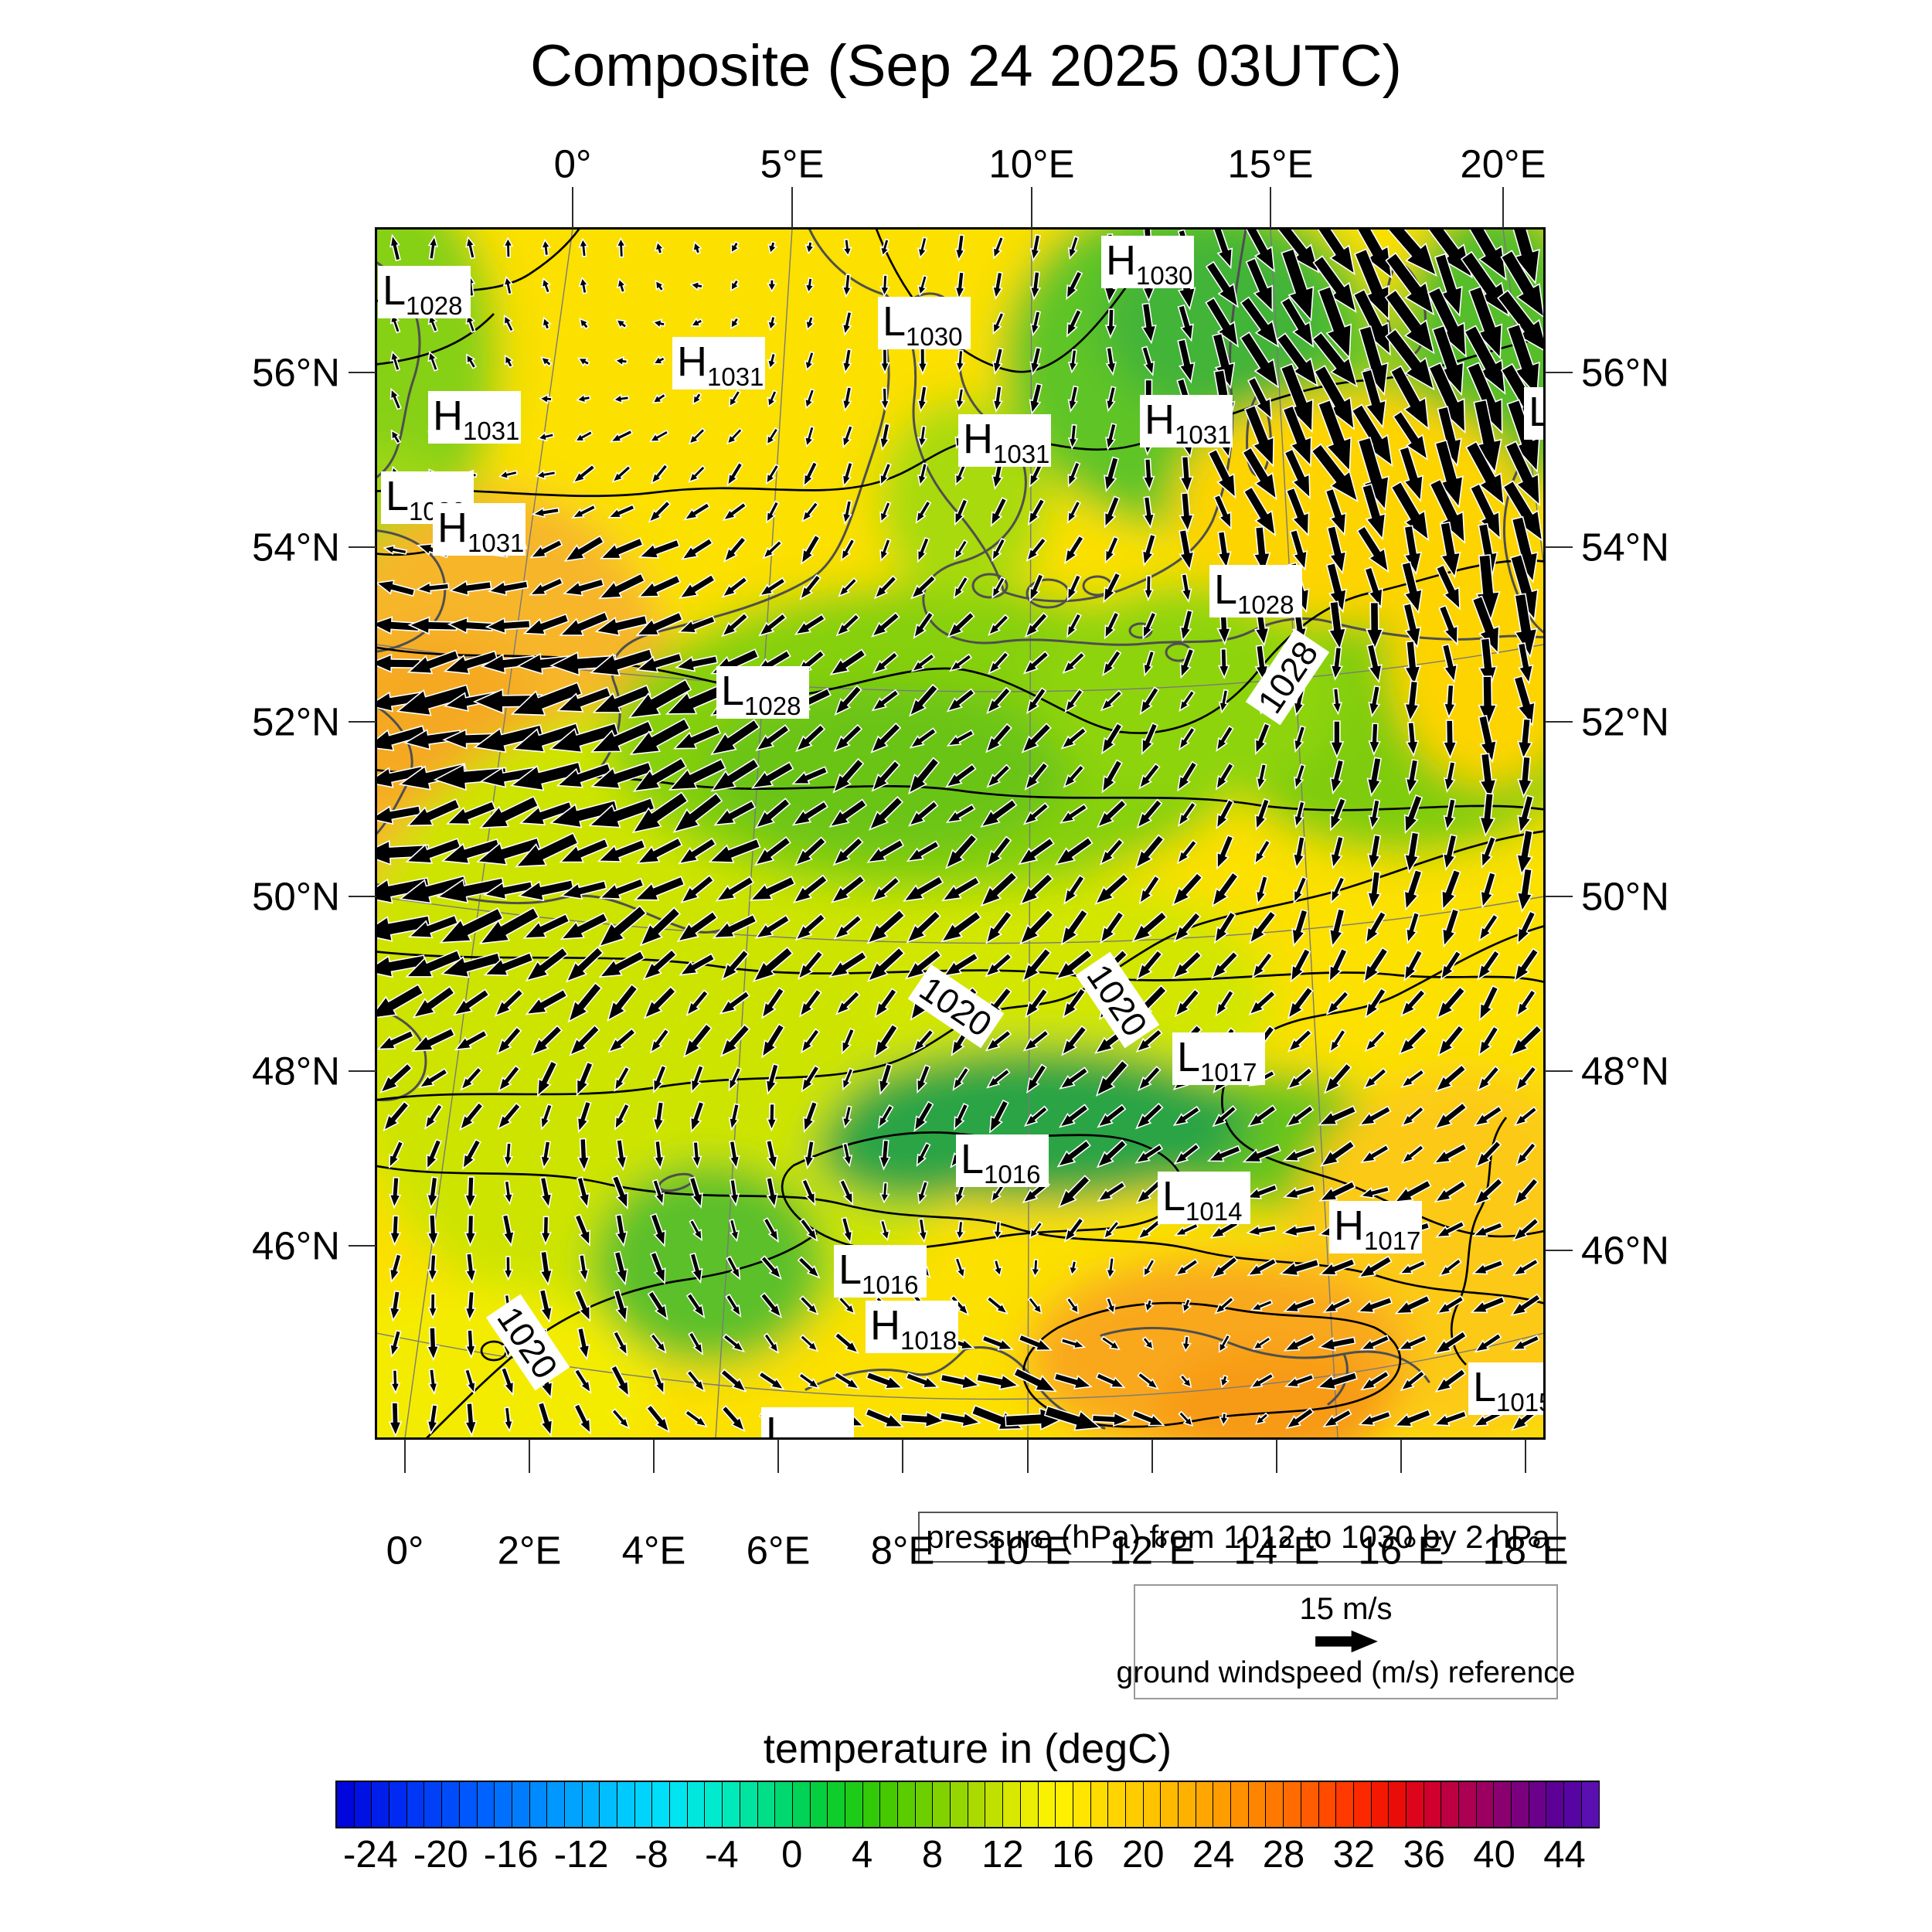 This screenshot has height=1932, width=1932. I want to click on wind-speed-label: 15 m/s, so click(1346, 1609).